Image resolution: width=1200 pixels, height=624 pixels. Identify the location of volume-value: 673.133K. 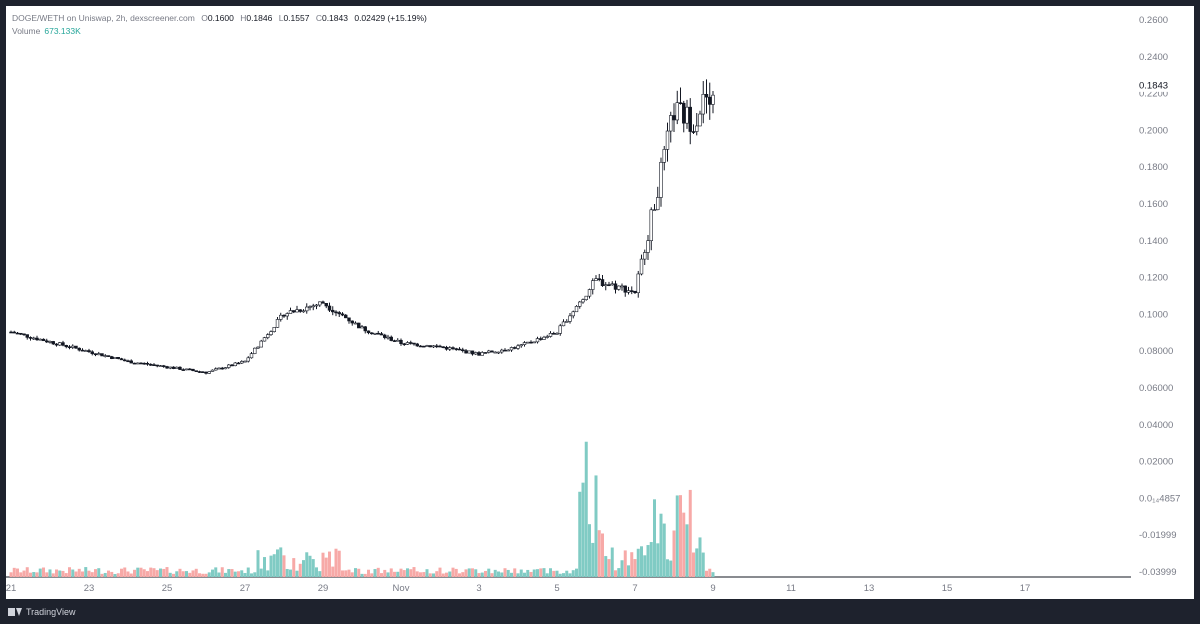
(62, 31).